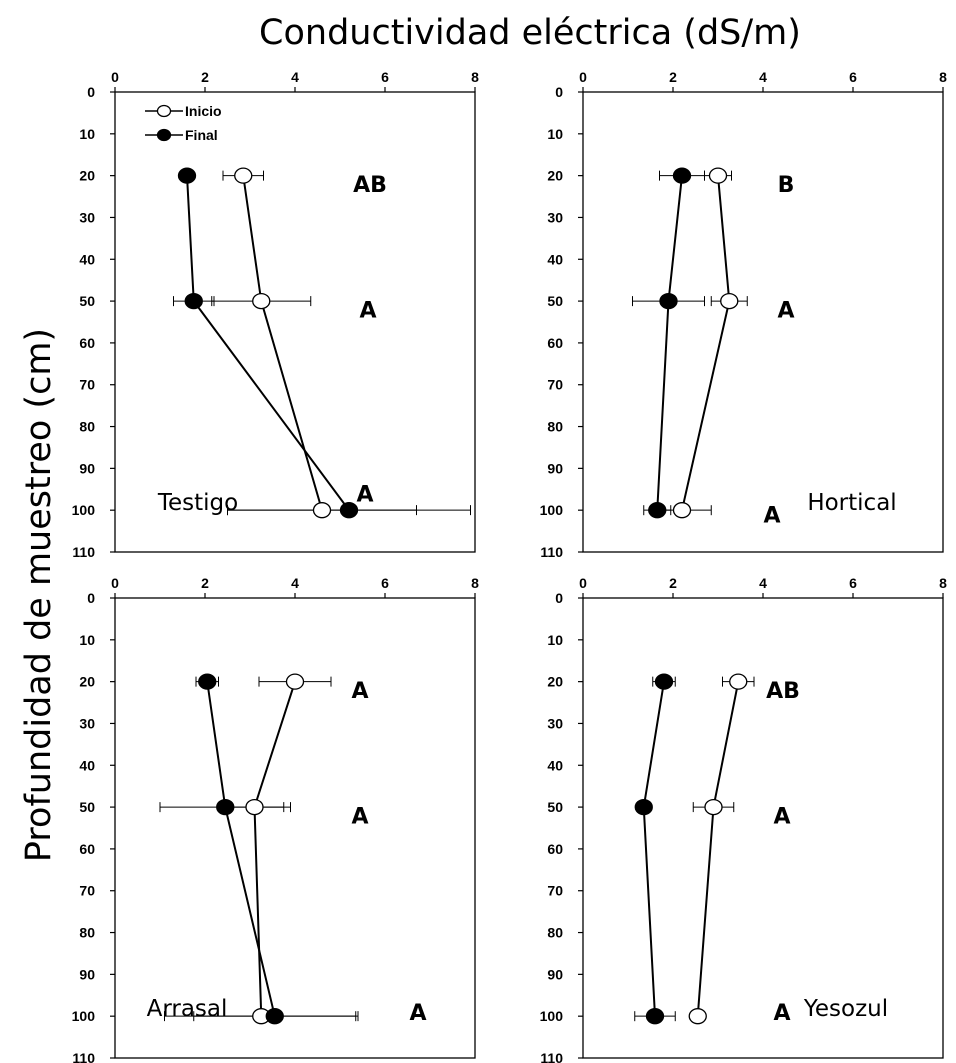 The width and height of the screenshot is (956, 1063). Describe the element at coordinates (530, 33) in the screenshot. I see `chart-title: Conductividad eléctrica (dS/m)` at that location.